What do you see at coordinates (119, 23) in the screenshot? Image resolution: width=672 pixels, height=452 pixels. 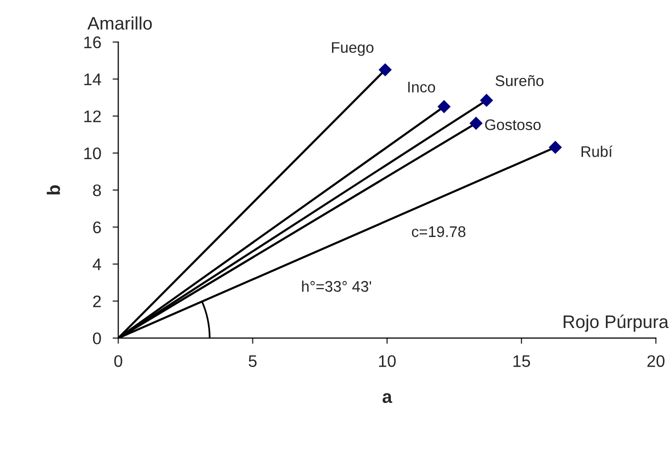 I see `text: Amarillo` at bounding box center [119, 23].